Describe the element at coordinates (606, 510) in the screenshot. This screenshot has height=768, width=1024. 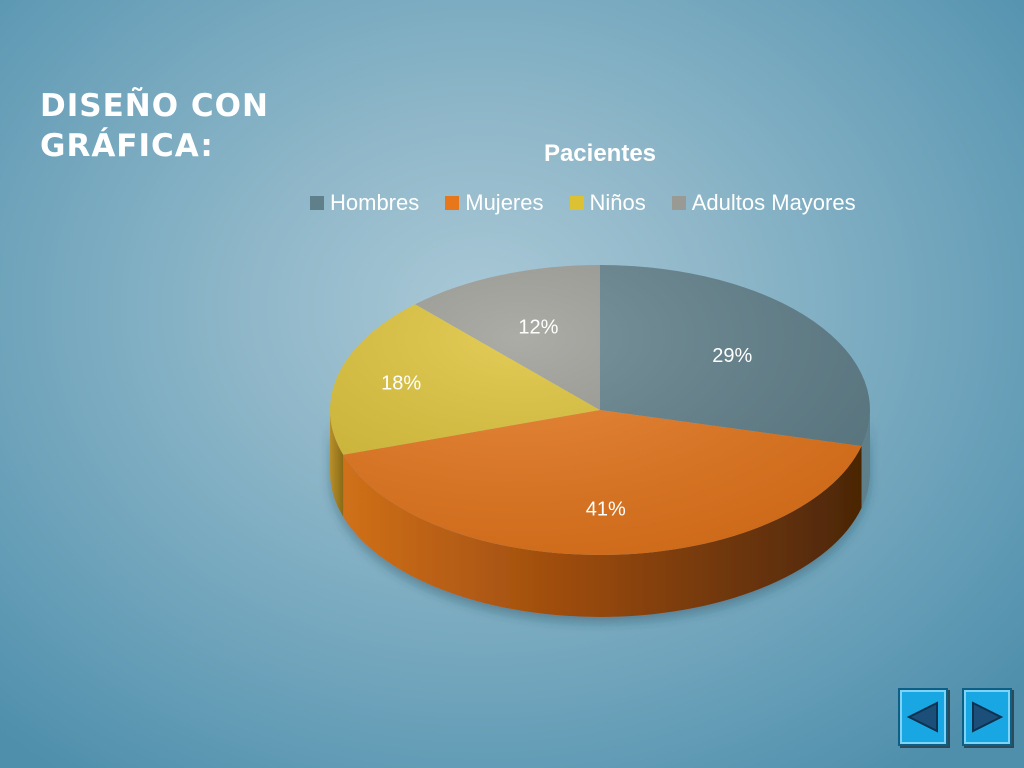
I see `pie-label-mujeres: 41%` at that location.